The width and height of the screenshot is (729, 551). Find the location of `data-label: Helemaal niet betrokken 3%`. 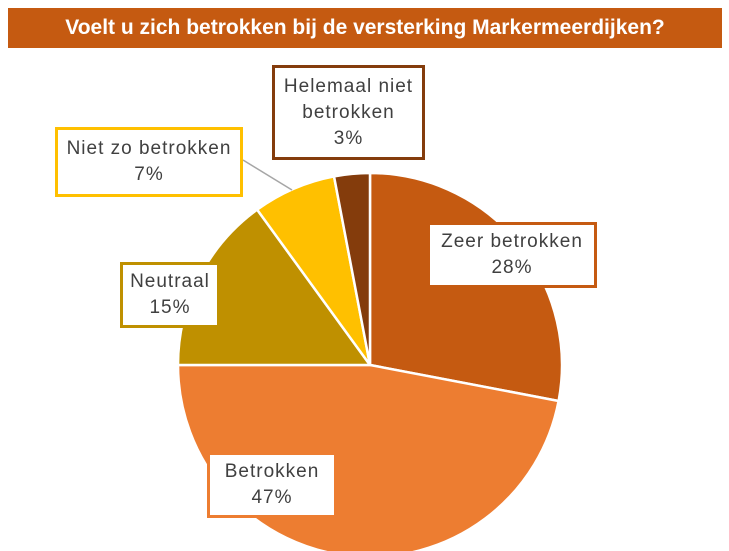

data-label: Helemaal niet betrokken 3% is located at coordinates (348, 112).